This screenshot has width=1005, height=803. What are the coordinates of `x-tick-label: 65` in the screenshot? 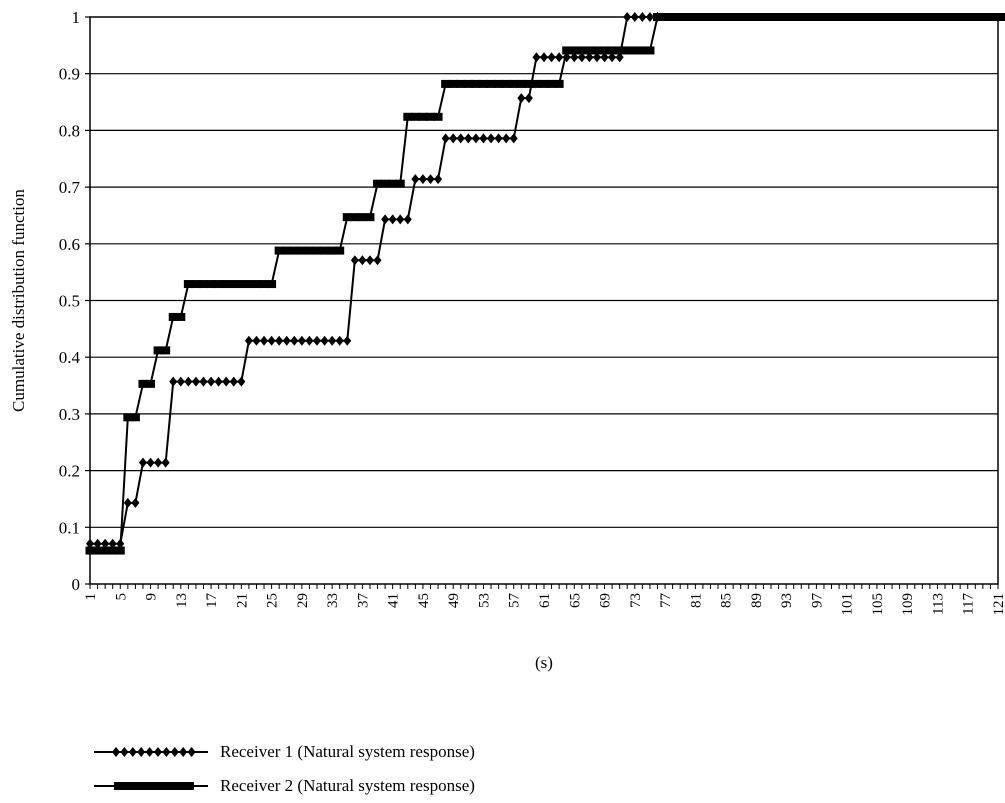 It's located at (575, 600).